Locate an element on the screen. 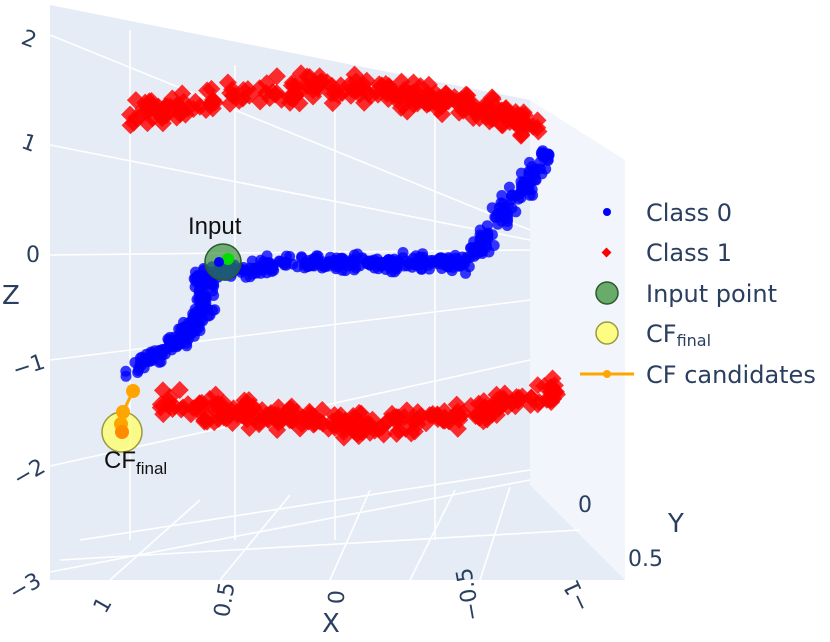  legend-label: Class 0 is located at coordinates (689, 213).